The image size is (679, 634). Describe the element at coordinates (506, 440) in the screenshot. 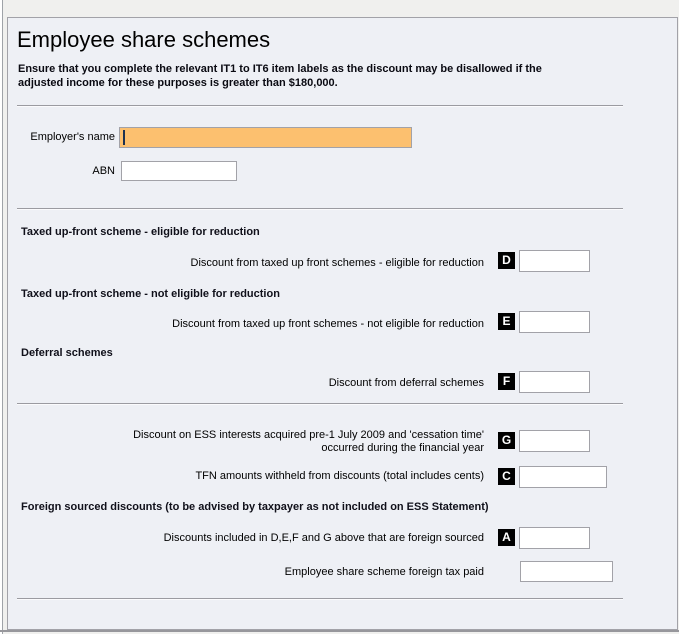

I see `item-letter-box-g: G` at that location.